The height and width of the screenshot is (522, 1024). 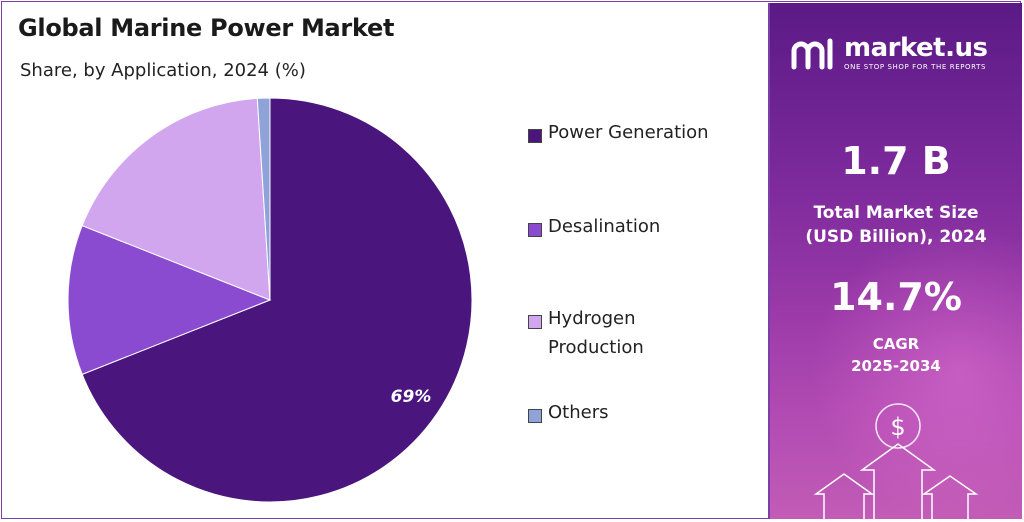 What do you see at coordinates (915, 67) in the screenshot?
I see `brand-tagline: ONE STOP SHOP FOR THE REPORTS` at bounding box center [915, 67].